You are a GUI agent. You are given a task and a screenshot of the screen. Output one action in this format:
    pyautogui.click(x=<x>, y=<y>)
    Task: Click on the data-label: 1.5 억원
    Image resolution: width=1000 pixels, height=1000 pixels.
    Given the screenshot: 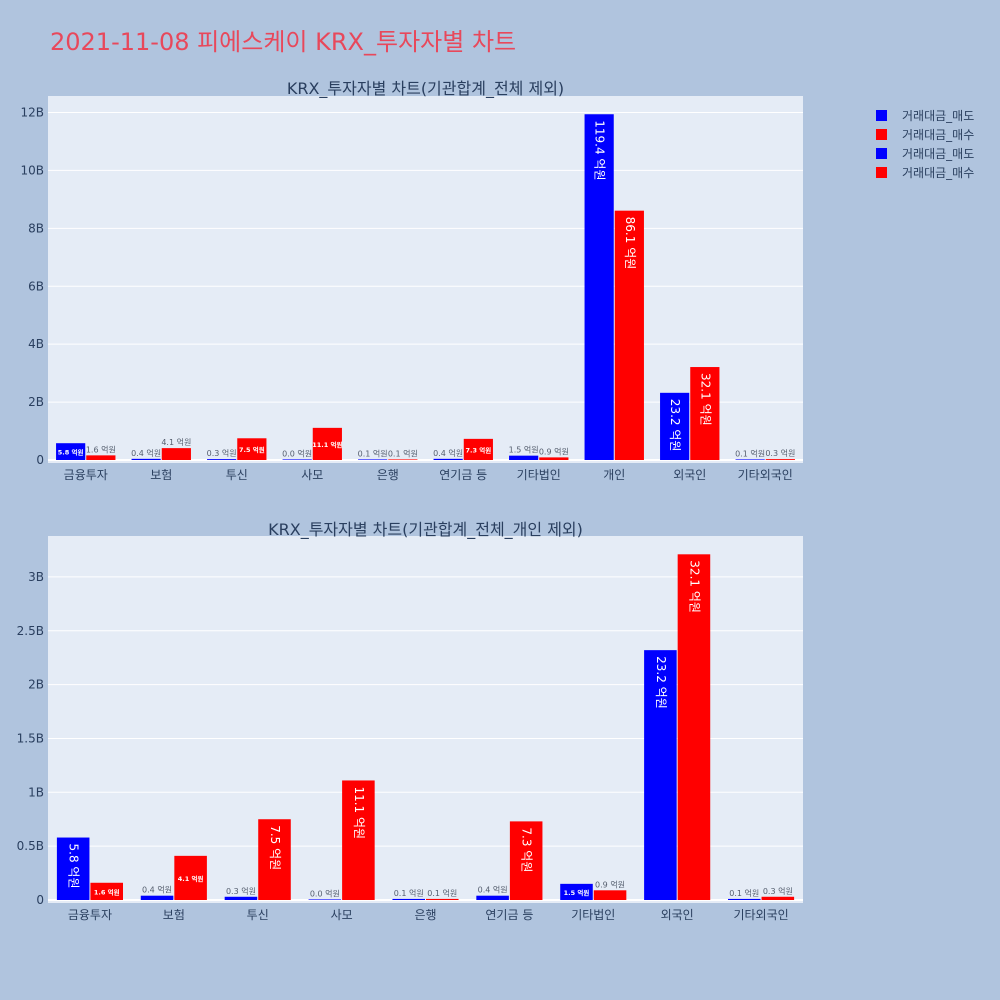 What is the action you would take?
    pyautogui.click(x=577, y=892)
    